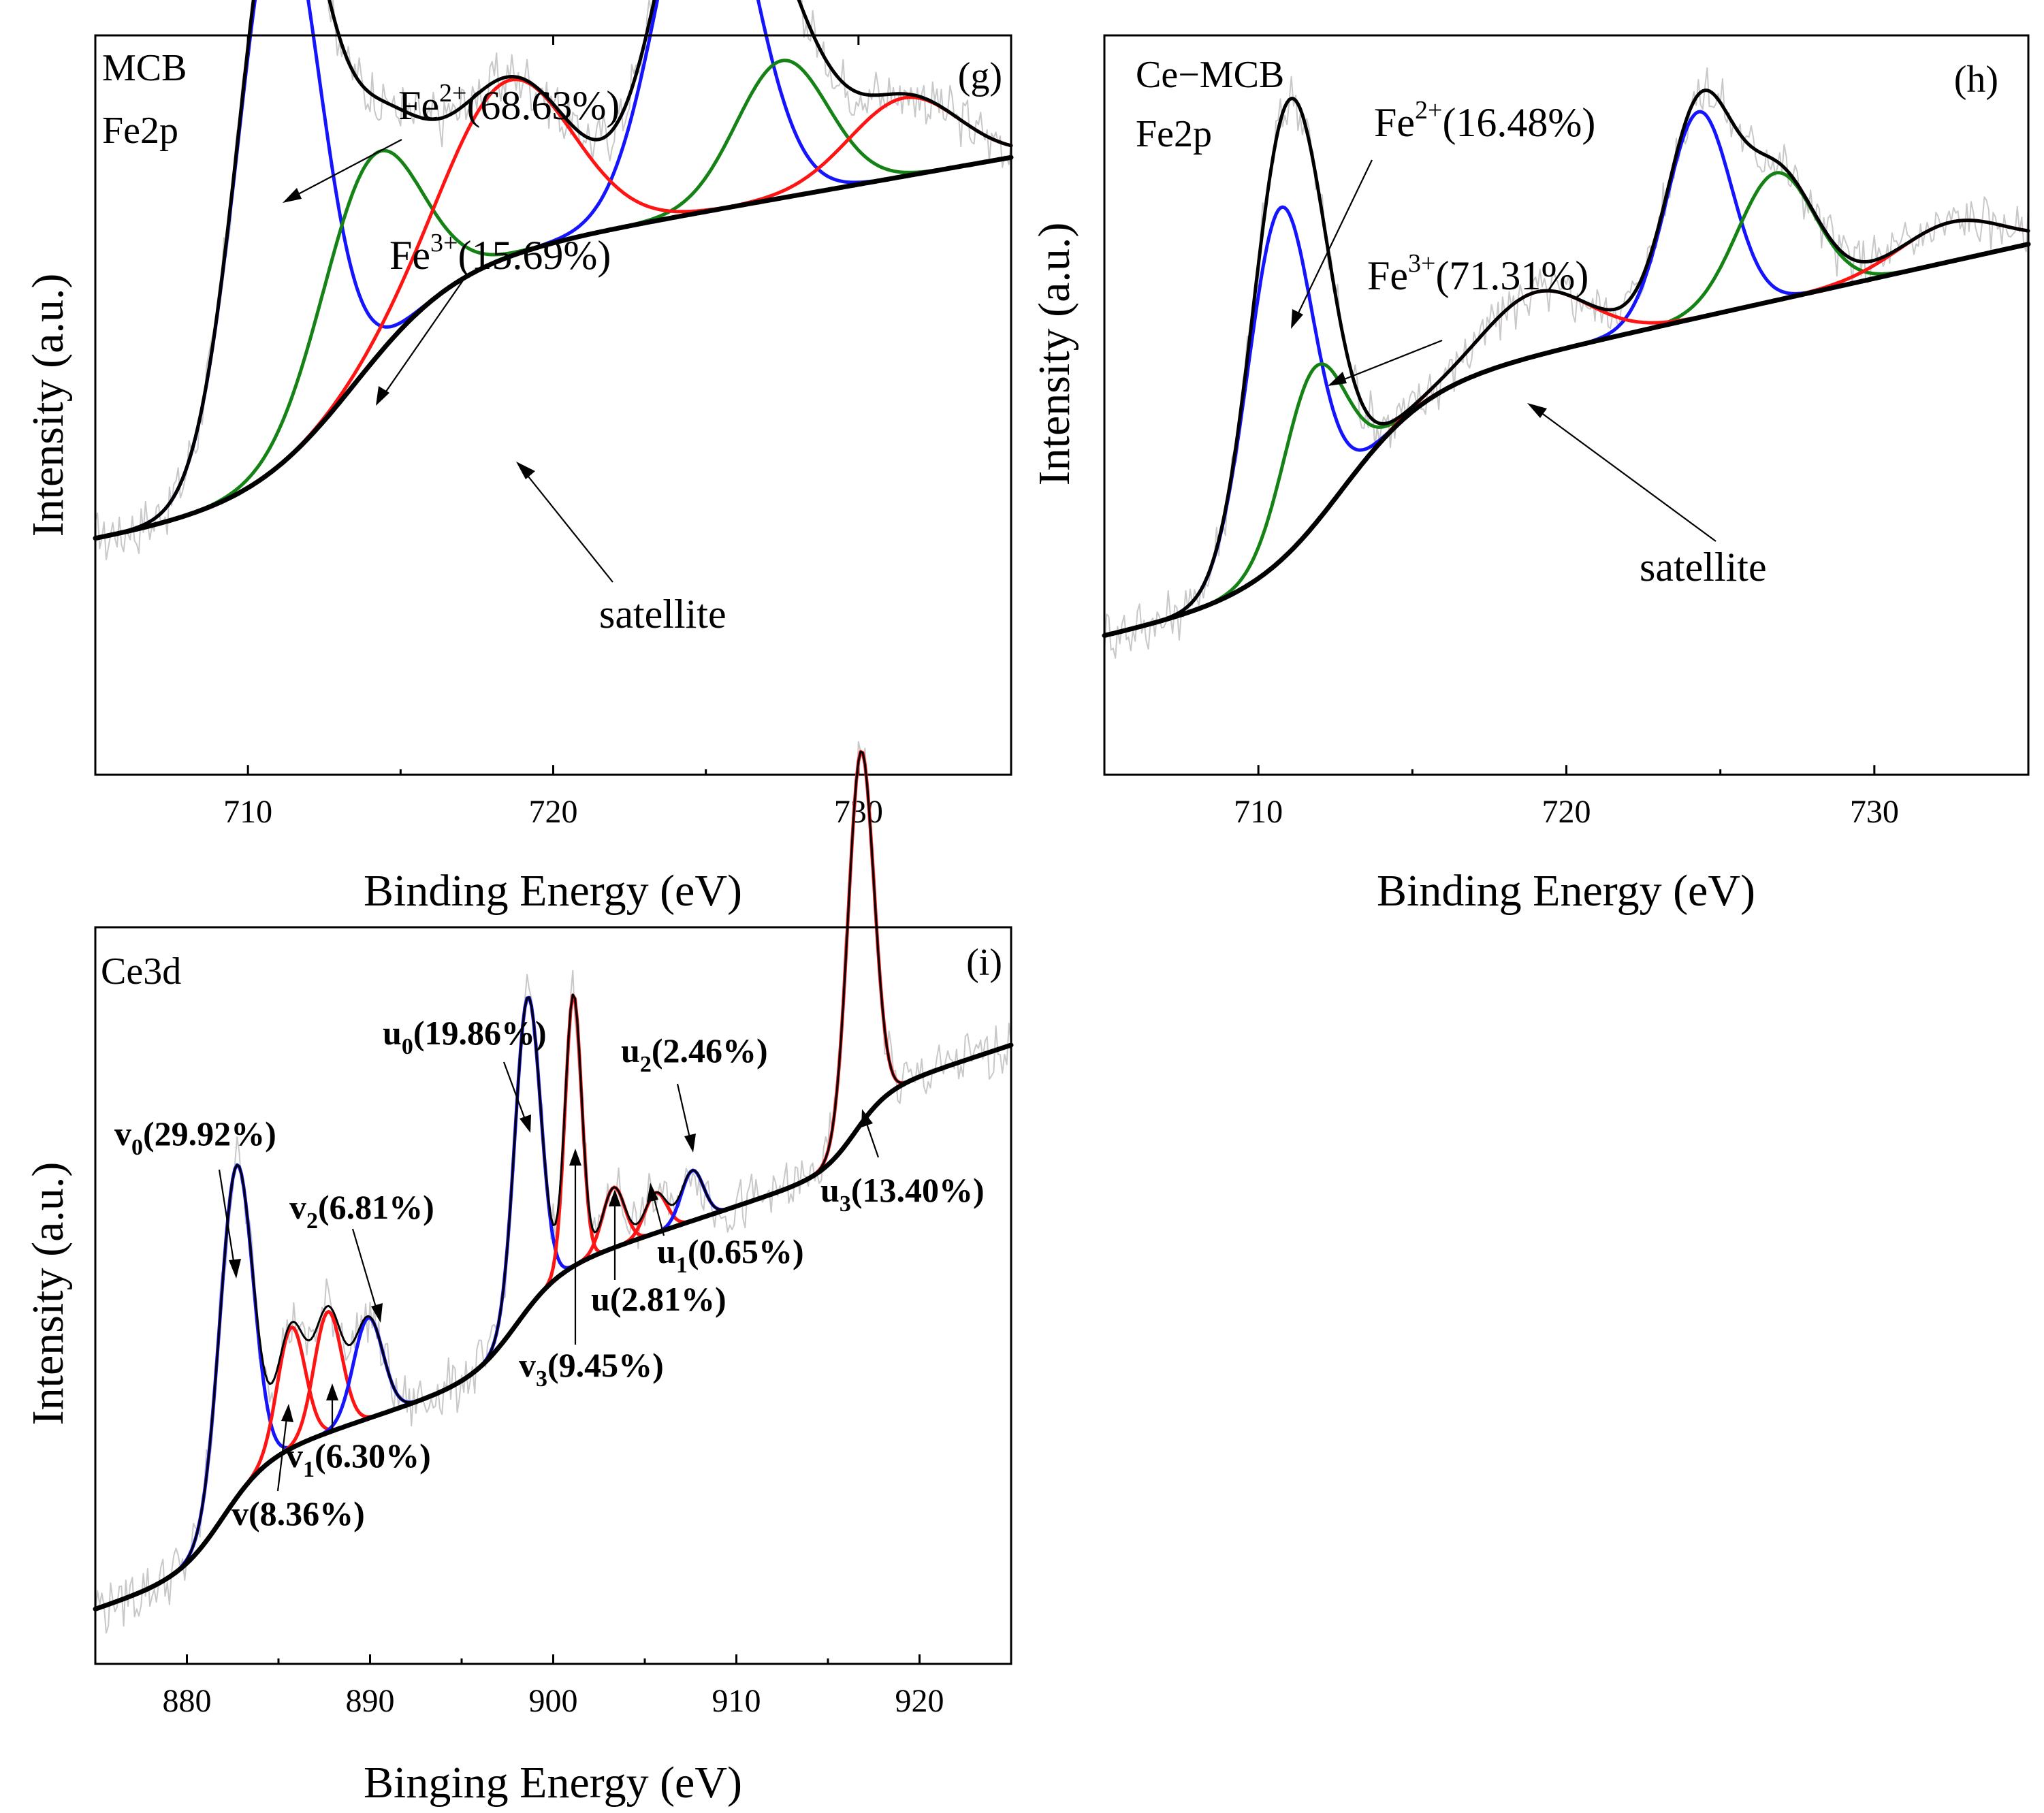  I want to click on arrowhead-u0, so click(525, 1123).